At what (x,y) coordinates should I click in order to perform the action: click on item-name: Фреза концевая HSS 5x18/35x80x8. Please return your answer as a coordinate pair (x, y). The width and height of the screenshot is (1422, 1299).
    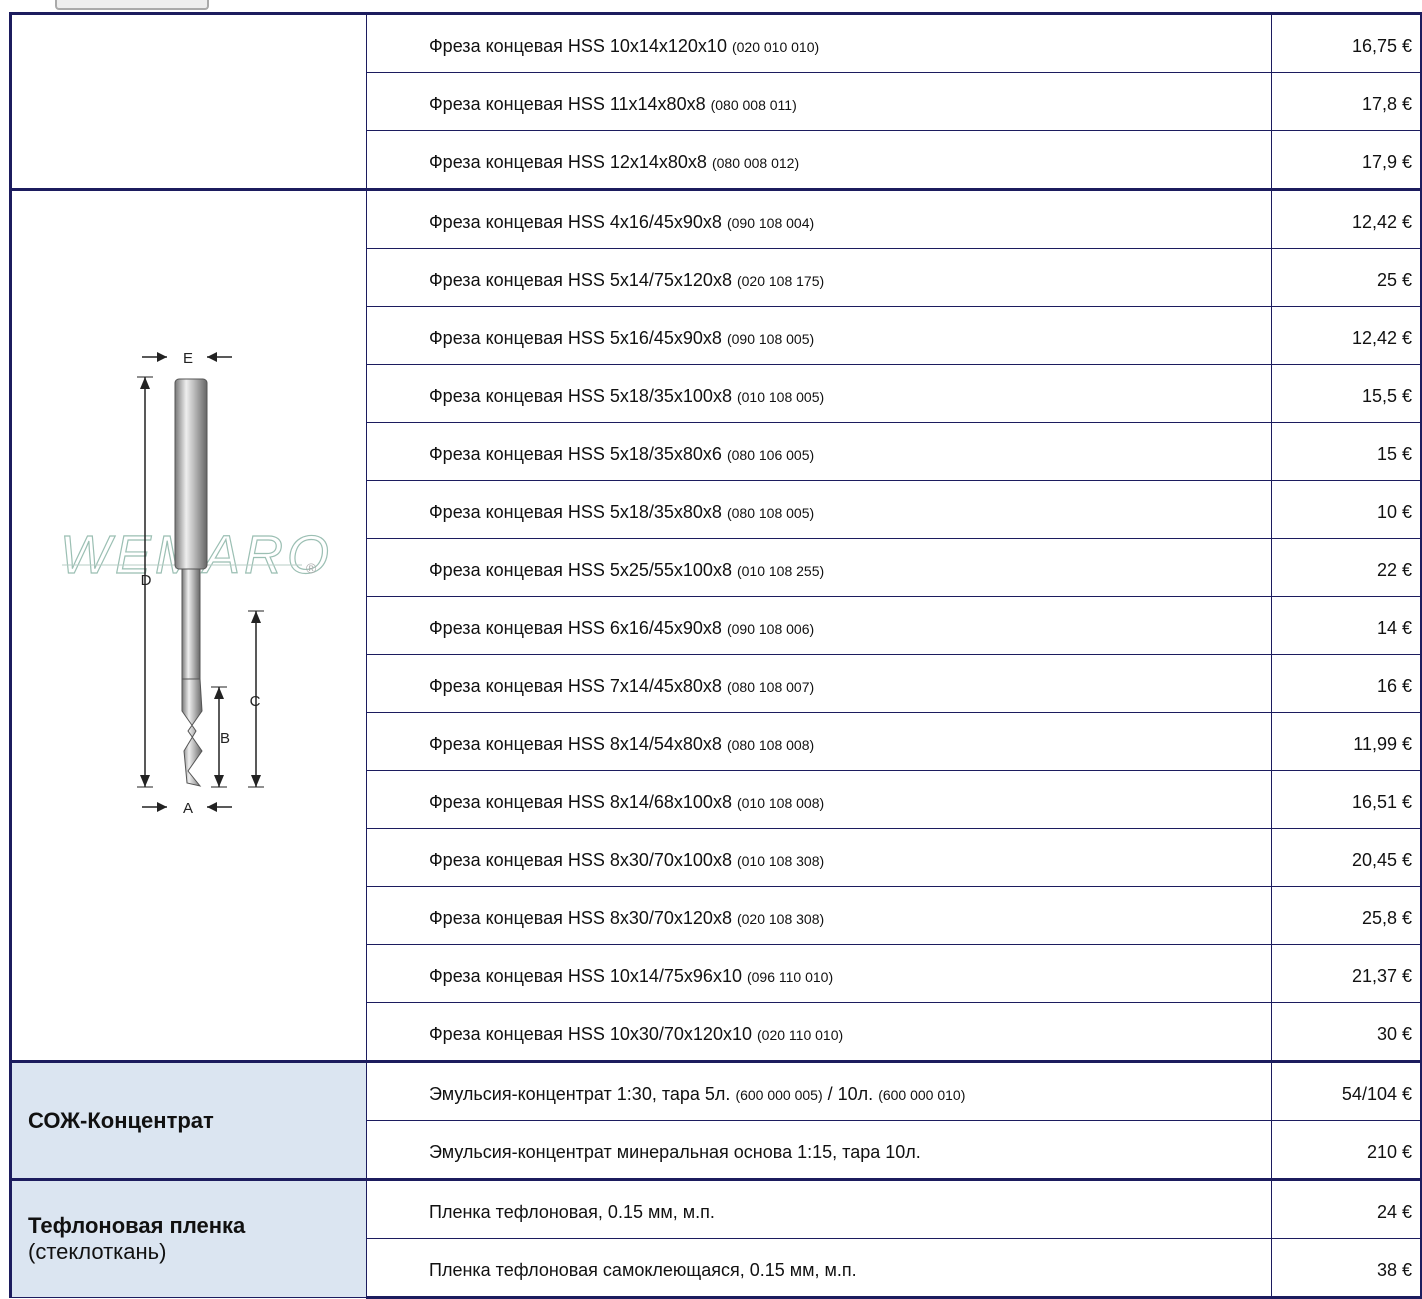
    Looking at the image, I should click on (575, 512).